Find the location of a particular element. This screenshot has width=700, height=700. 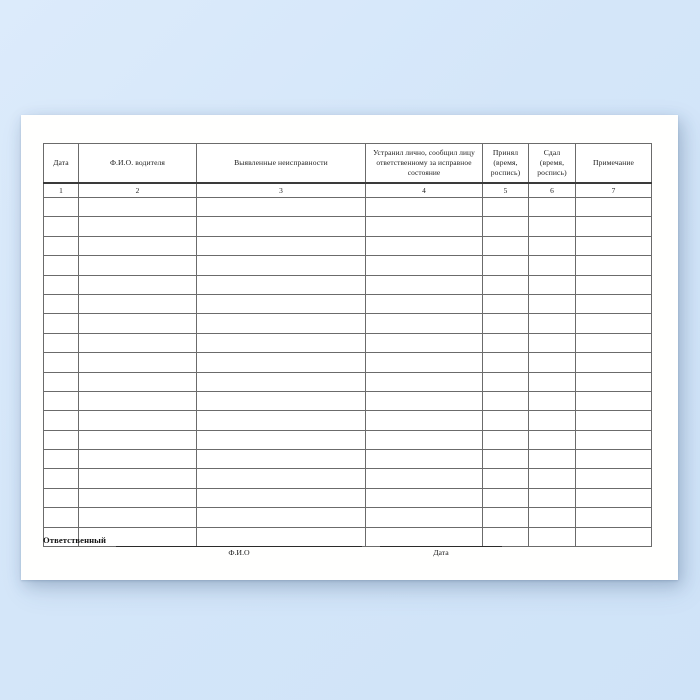

responsible-name-fill-line is located at coordinates (239, 546).